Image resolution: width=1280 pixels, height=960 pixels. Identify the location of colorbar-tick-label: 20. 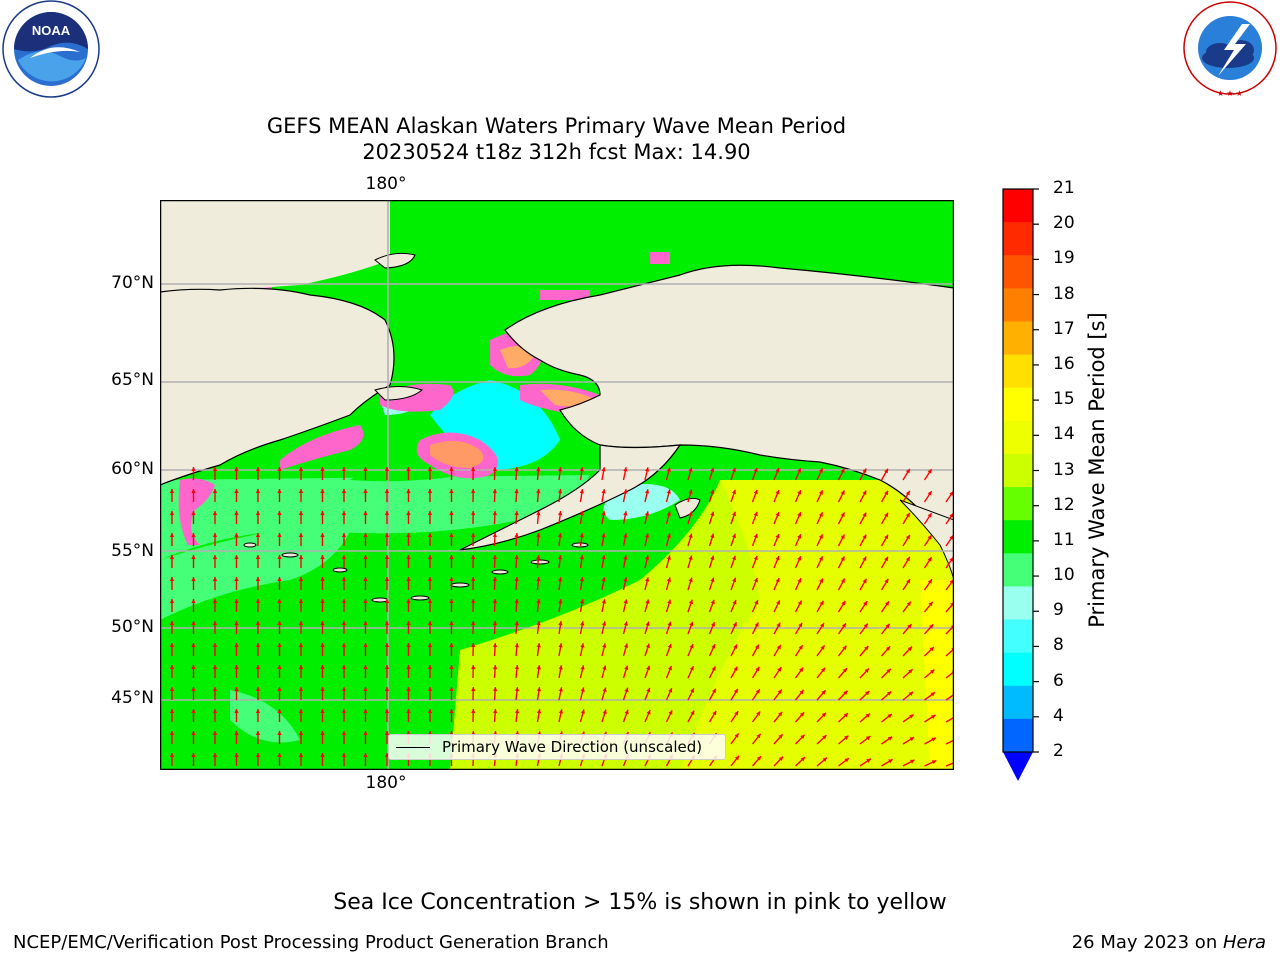
(1064, 223).